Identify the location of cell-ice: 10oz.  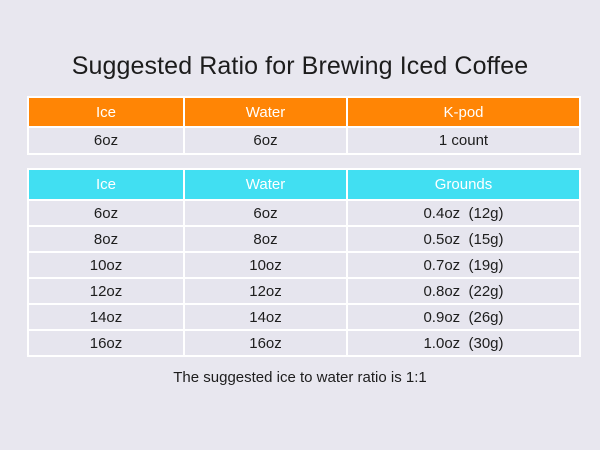
(106, 265).